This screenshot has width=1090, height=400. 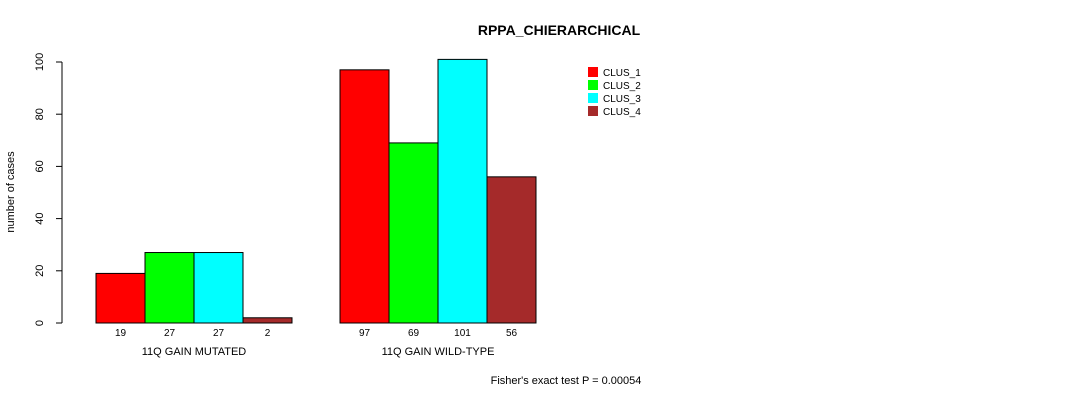 I want to click on y-tick-label: 0, so click(x=40, y=323).